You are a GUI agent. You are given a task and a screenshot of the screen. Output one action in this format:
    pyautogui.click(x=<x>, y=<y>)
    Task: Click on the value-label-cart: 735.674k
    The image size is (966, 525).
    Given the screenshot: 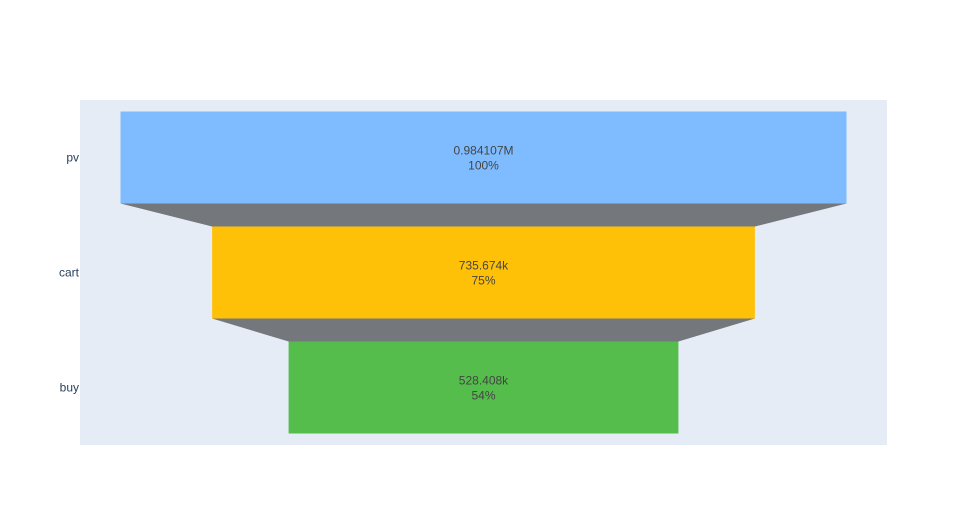 What is the action you would take?
    pyautogui.click(x=484, y=266)
    